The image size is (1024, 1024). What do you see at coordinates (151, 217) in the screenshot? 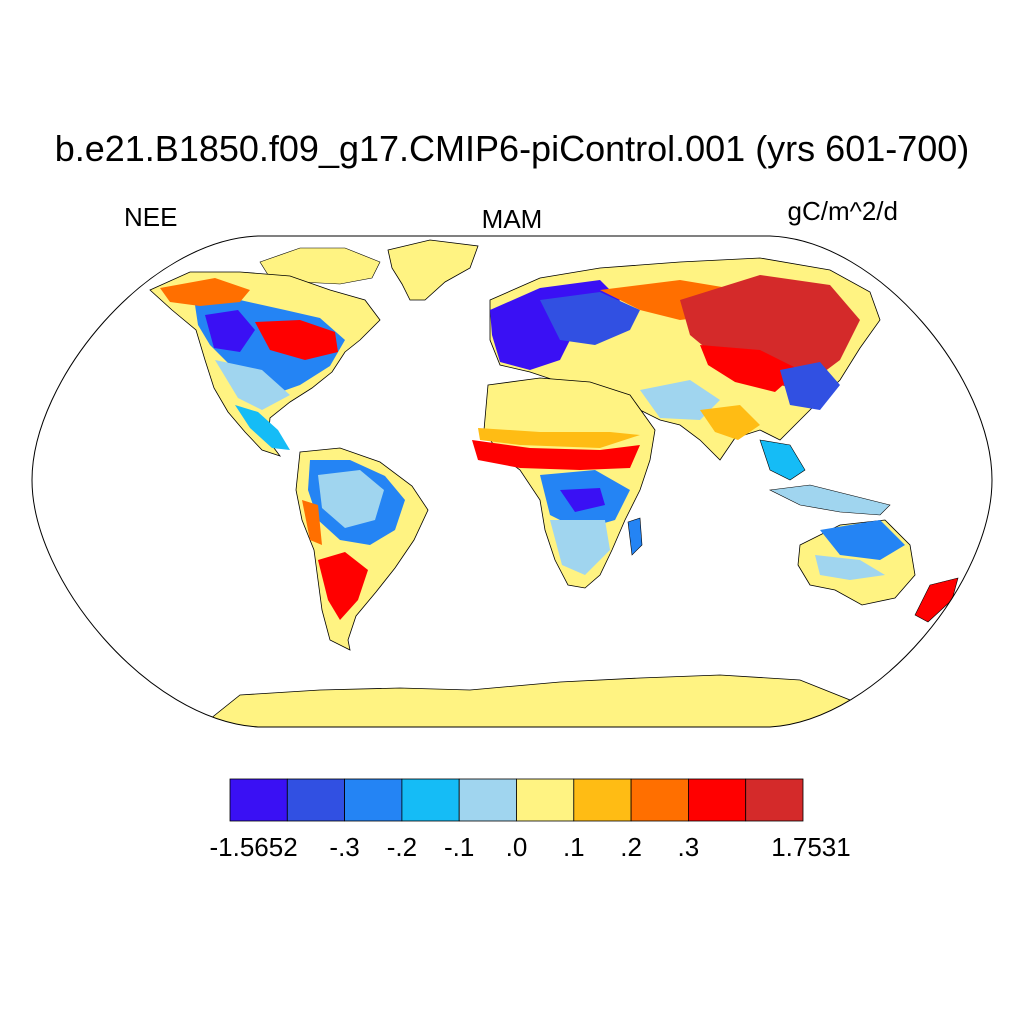
I see `variable-label: NEE` at bounding box center [151, 217].